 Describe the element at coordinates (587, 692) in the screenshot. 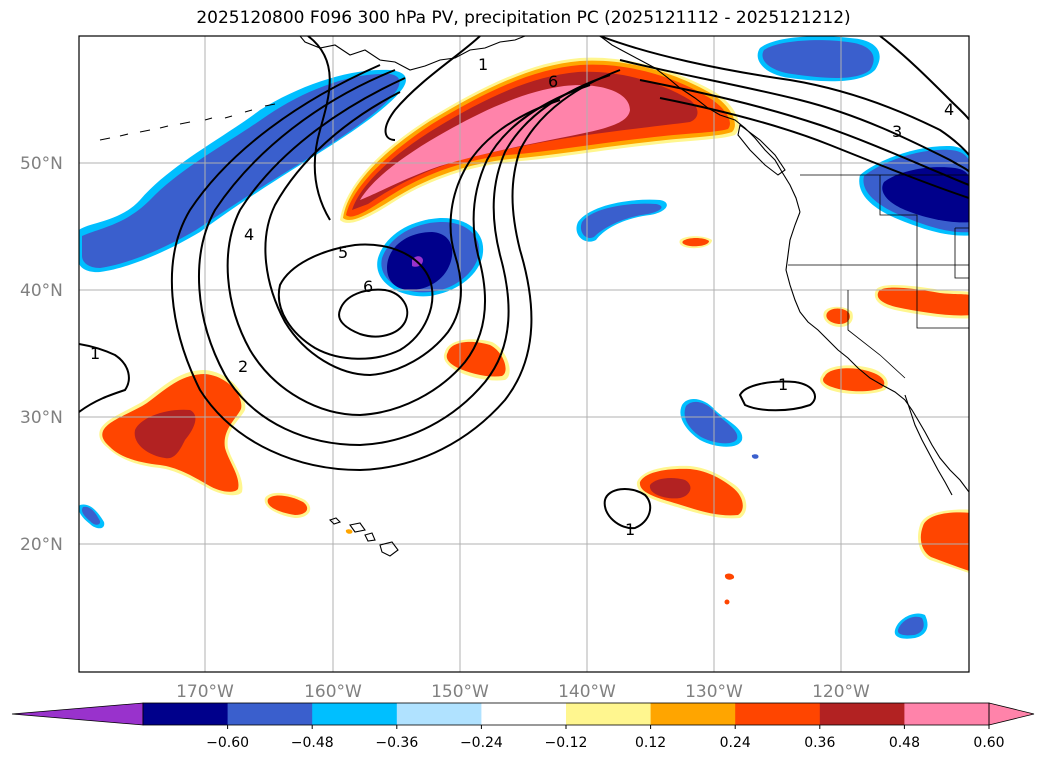

I see `lon-label: 140°W` at that location.